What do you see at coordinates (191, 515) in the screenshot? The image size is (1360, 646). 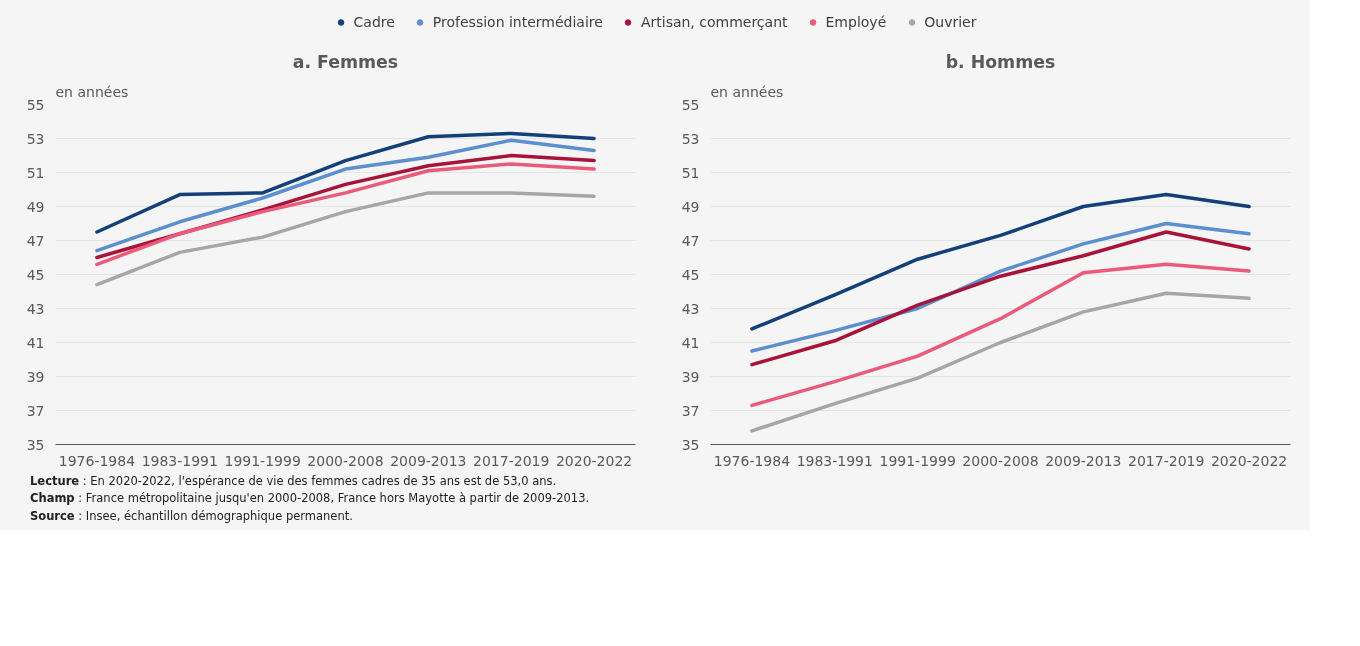 I see `source-note: Source : Insee, échantillon démographique permanent.` at bounding box center [191, 515].